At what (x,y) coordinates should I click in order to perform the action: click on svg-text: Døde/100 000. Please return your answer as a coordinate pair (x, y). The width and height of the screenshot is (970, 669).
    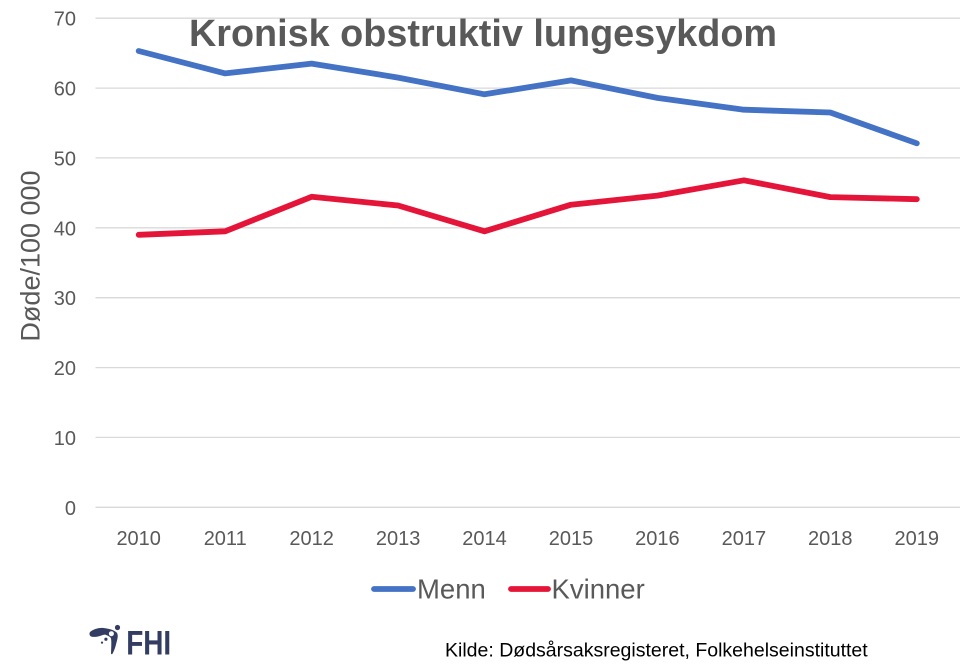
    Looking at the image, I should click on (31, 255).